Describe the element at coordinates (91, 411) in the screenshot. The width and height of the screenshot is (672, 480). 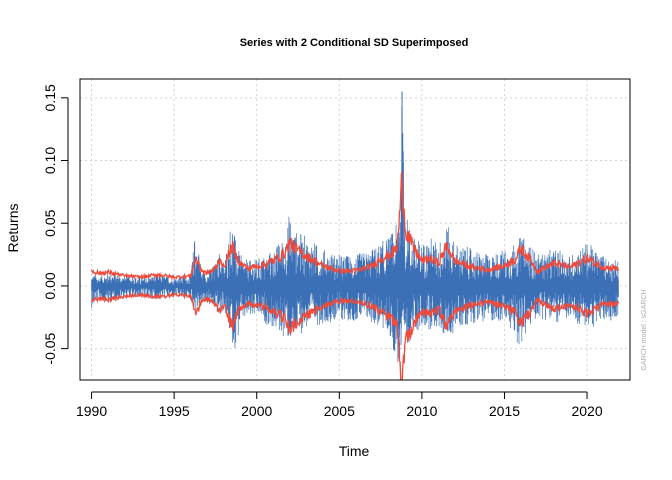
I see `x-tick-label: 1990` at that location.